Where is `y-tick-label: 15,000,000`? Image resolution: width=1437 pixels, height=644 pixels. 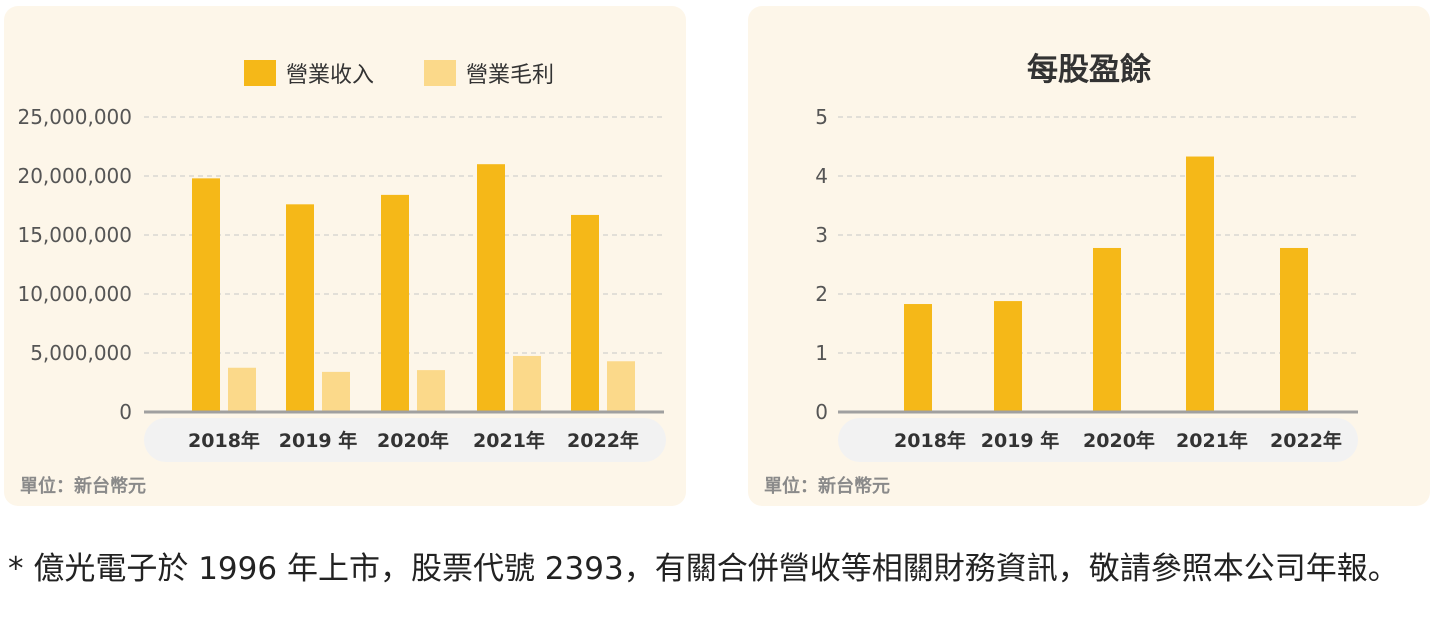
y-tick-label: 15,000,000 is located at coordinates (74, 235).